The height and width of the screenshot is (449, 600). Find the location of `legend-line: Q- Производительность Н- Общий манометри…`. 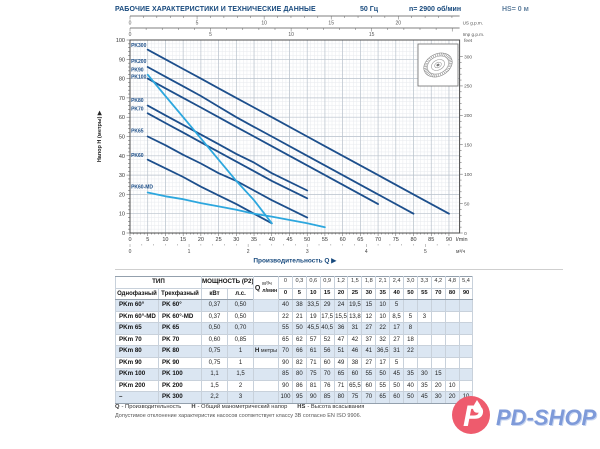

legend-line: Q- Производительность Н- Общий манометри… is located at coordinates (295, 407).